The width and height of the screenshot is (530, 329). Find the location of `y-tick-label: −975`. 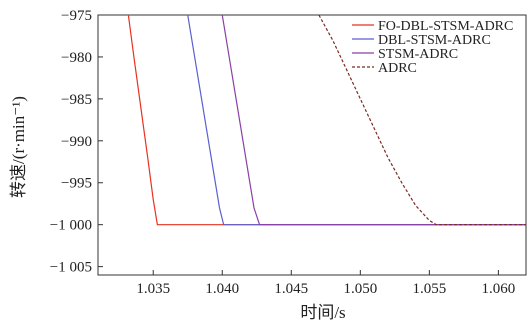

y-tick-label: −975 is located at coordinates (76, 16).